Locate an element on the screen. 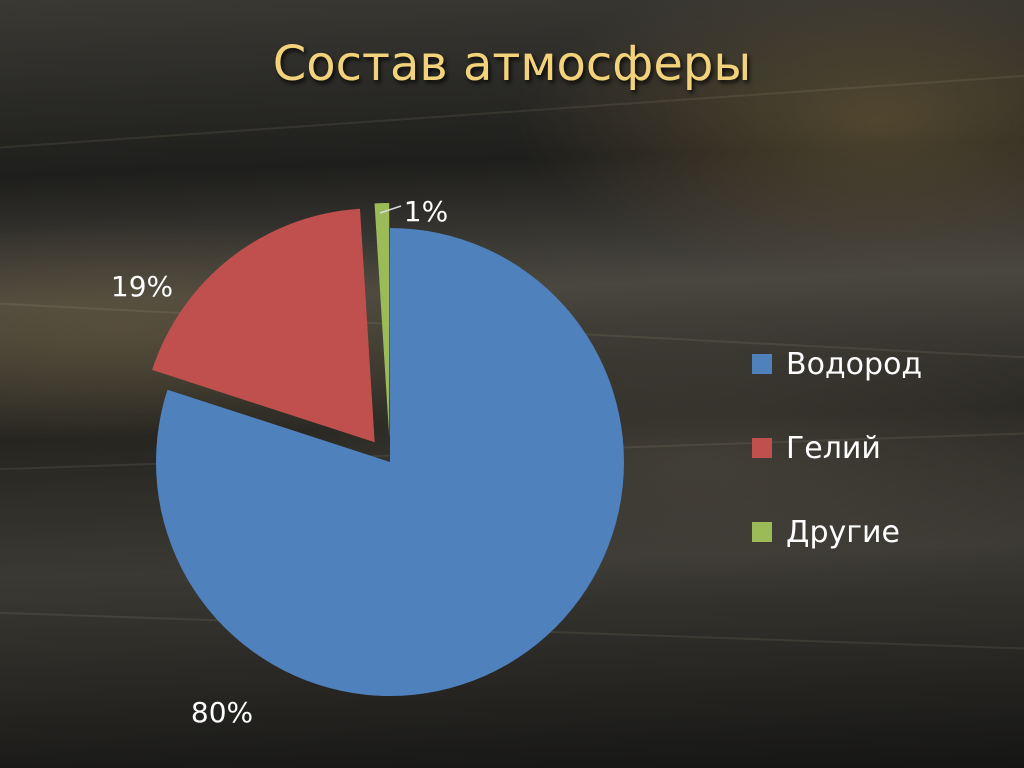  data-label-helium: 19% is located at coordinates (142, 286).